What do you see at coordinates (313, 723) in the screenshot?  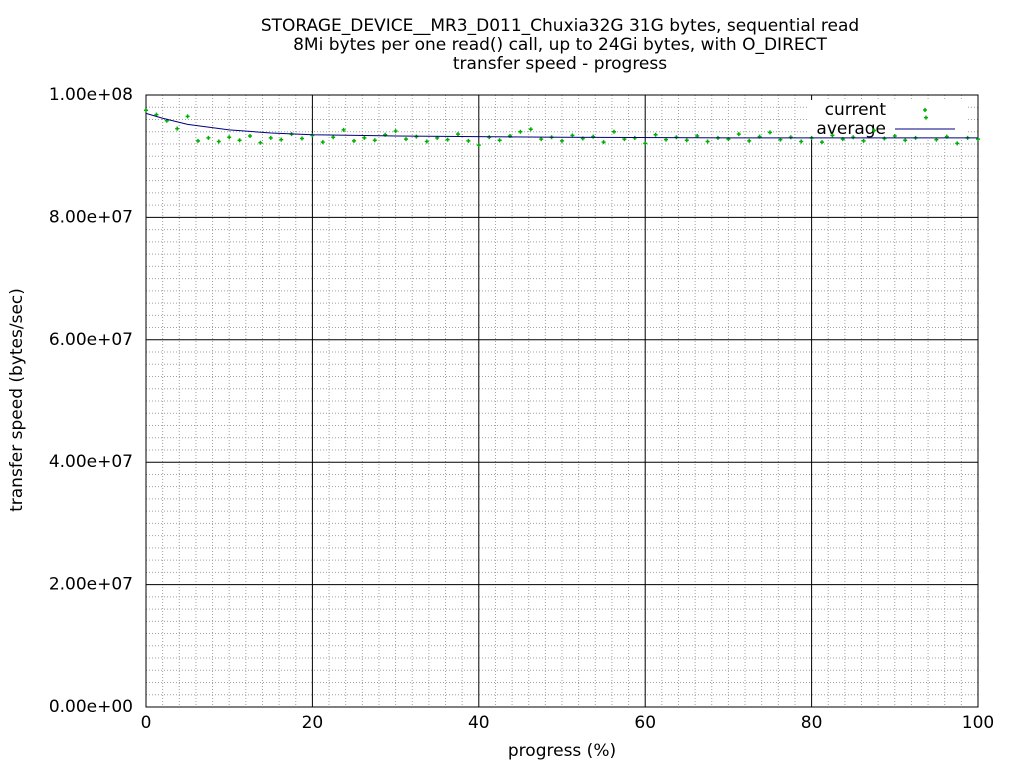 I see `x-tick-label: 20` at bounding box center [313, 723].